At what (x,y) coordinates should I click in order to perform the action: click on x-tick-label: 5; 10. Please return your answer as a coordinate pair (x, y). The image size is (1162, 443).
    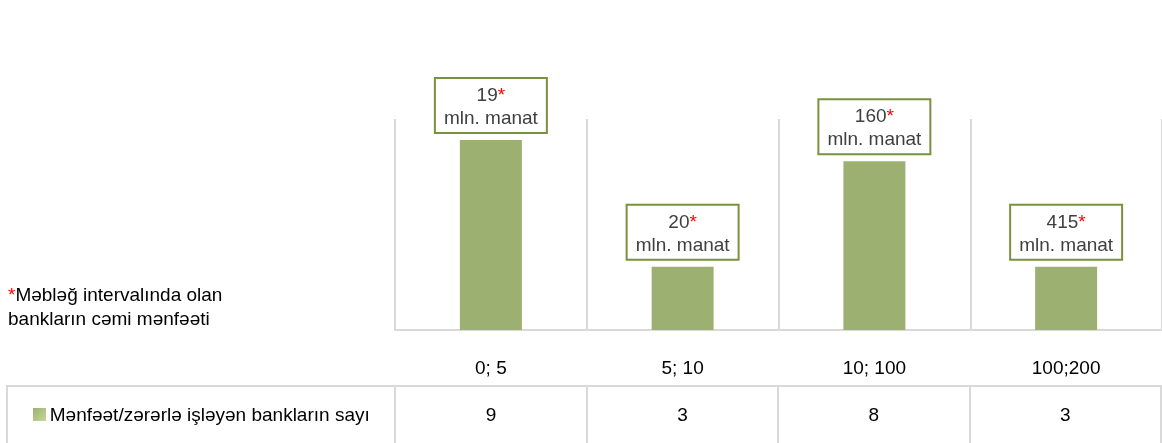
    Looking at the image, I should click on (682, 367).